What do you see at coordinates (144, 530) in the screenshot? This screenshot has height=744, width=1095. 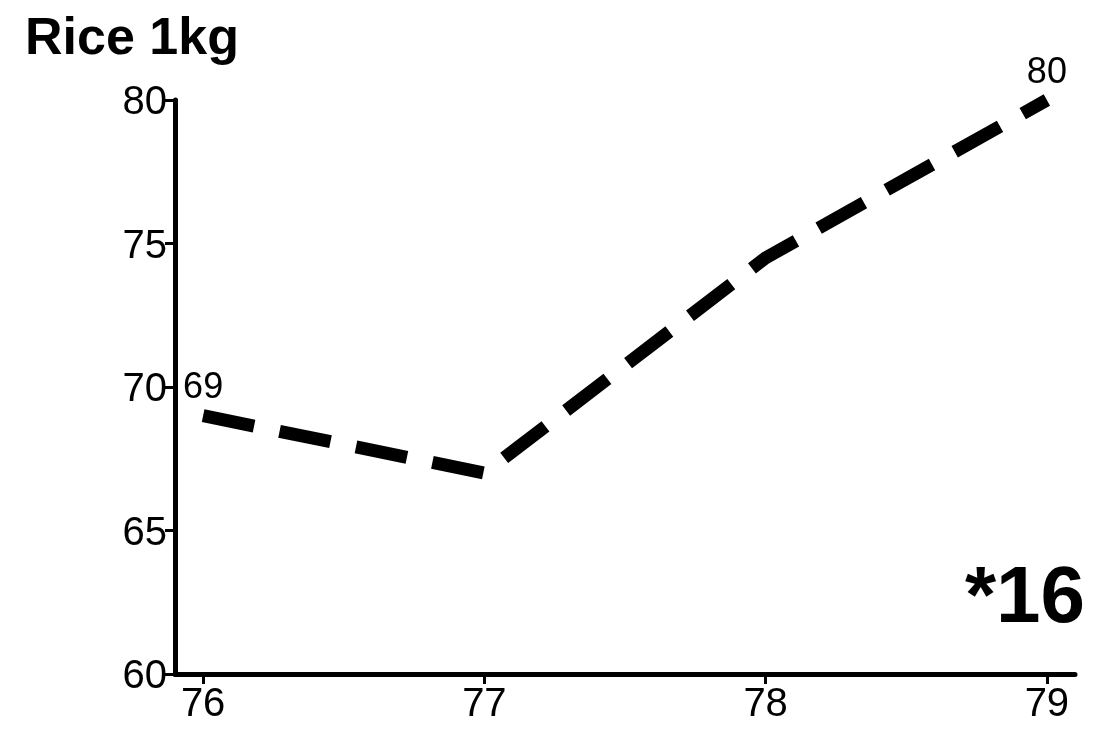 I see `y-tick-label: 65` at bounding box center [144, 530].